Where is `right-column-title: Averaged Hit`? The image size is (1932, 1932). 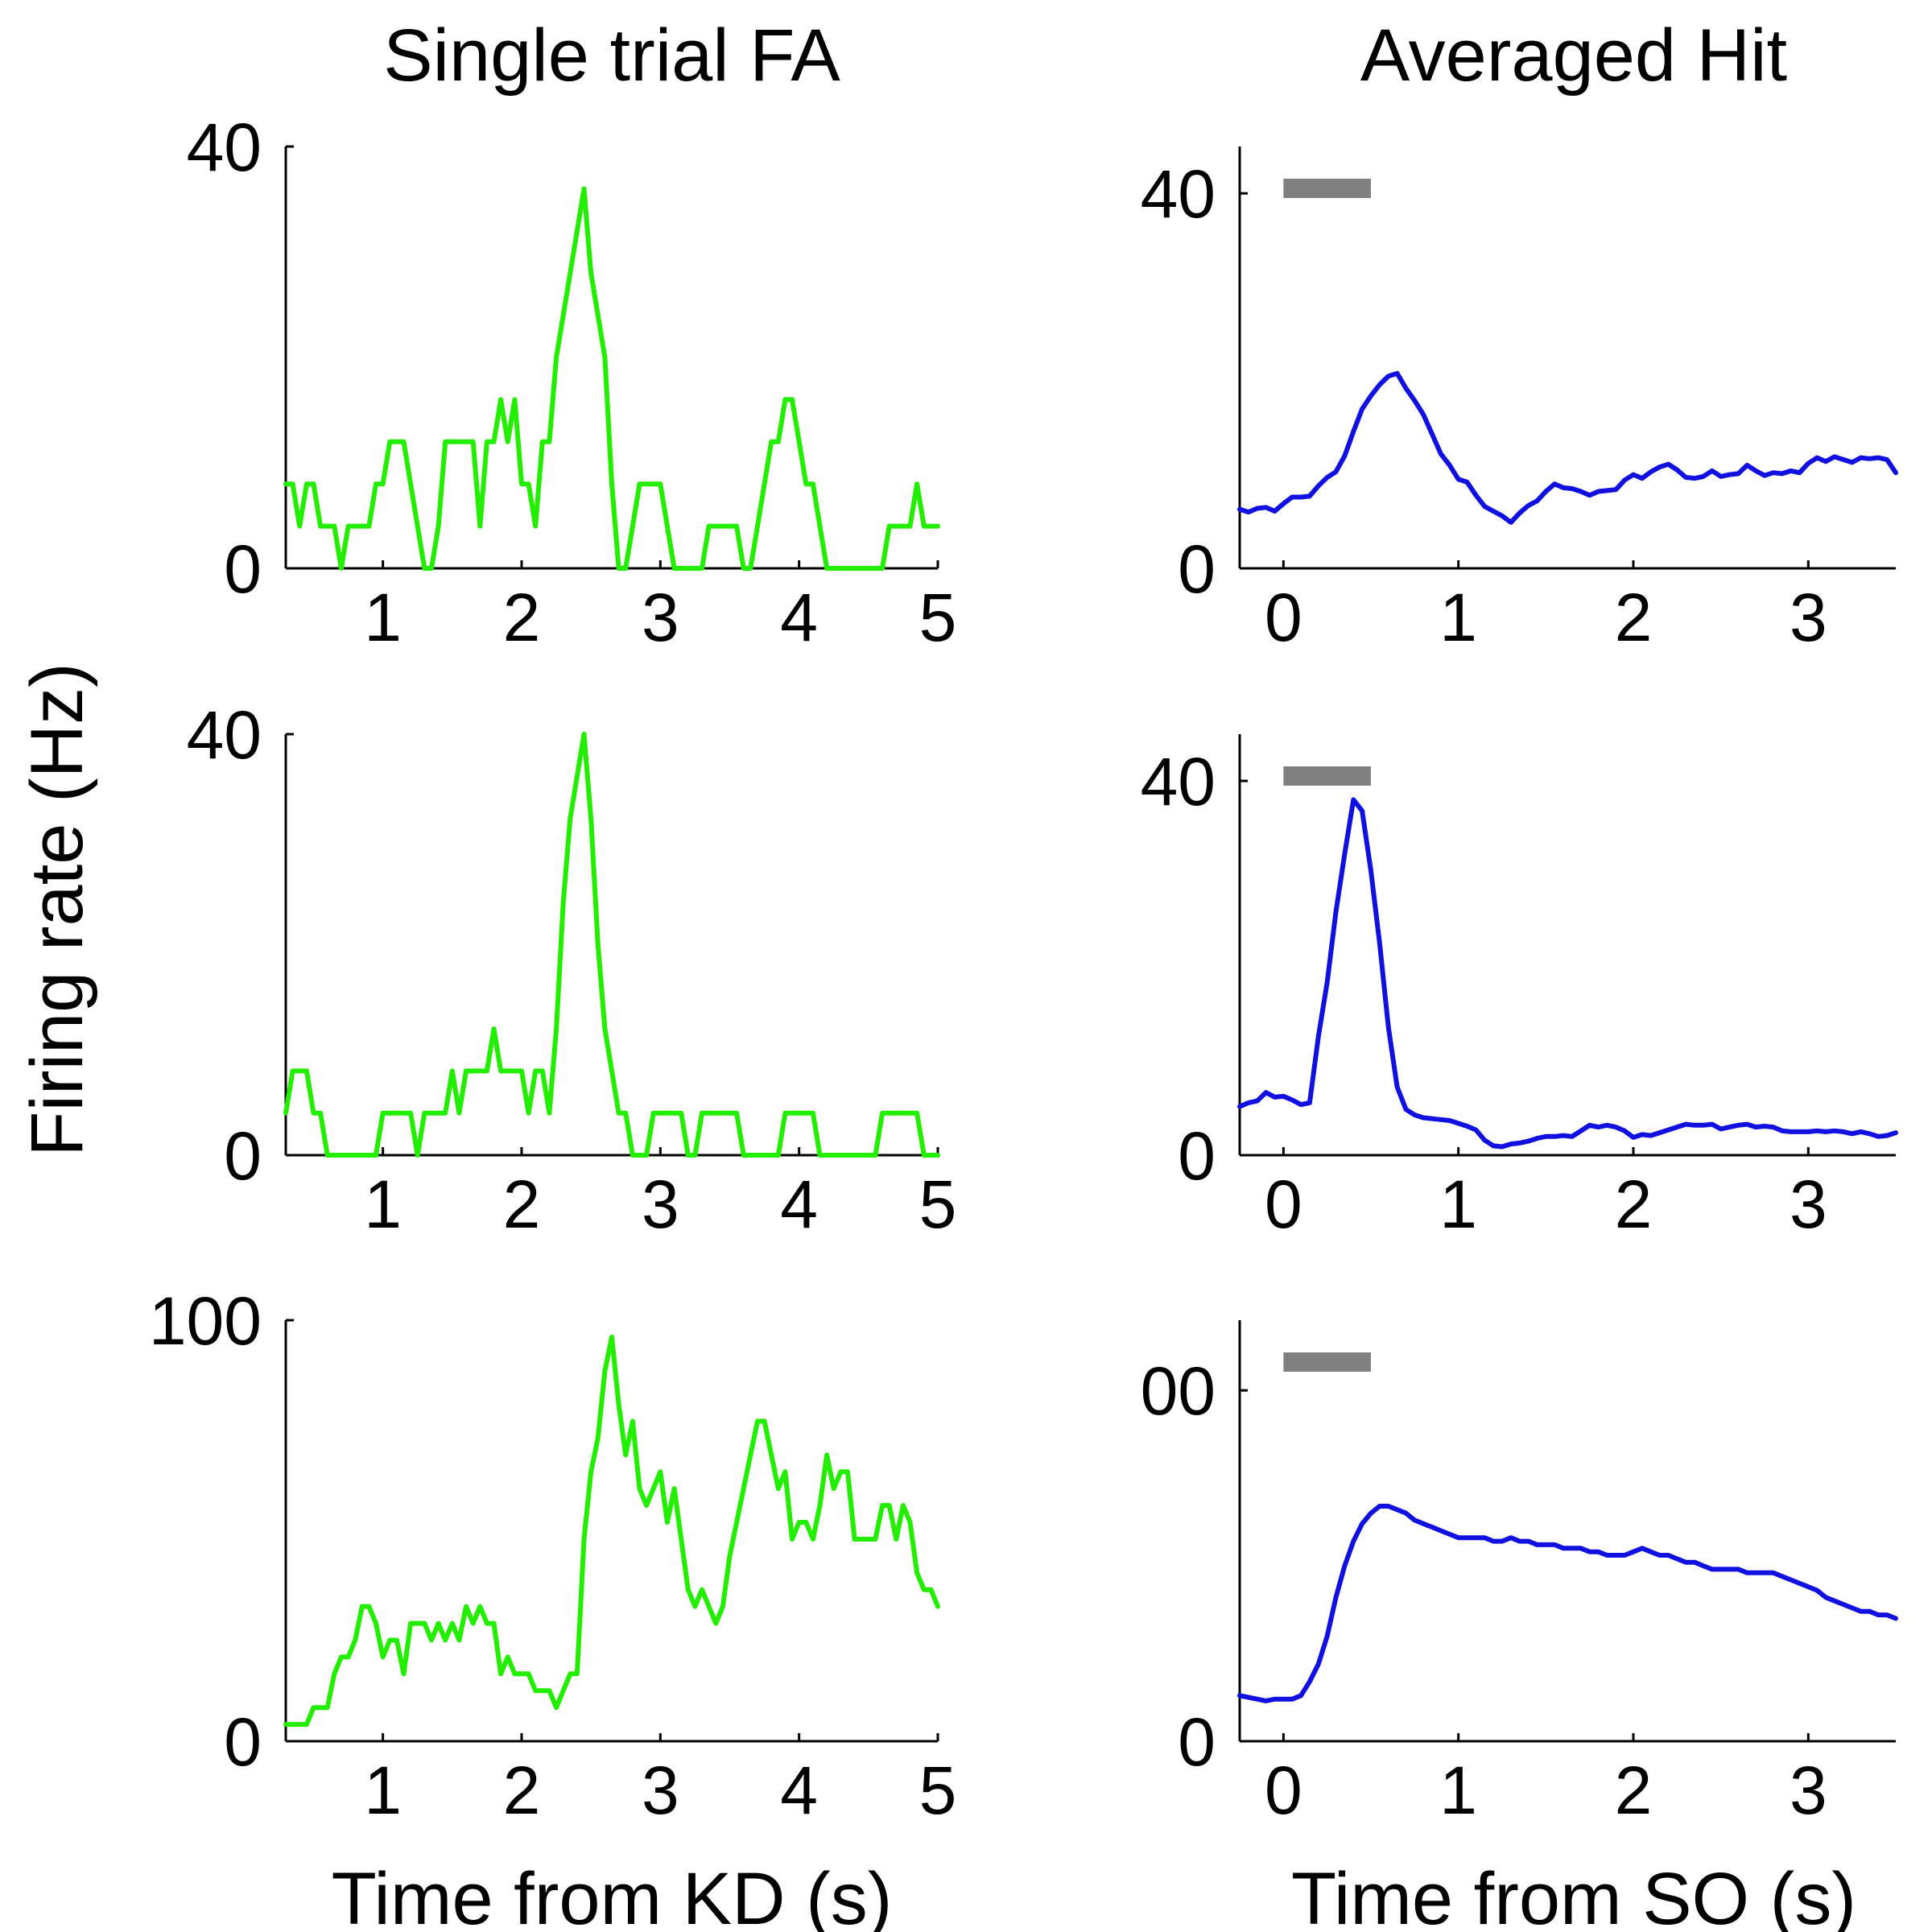
right-column-title: Averaged Hit is located at coordinates (1573, 55).